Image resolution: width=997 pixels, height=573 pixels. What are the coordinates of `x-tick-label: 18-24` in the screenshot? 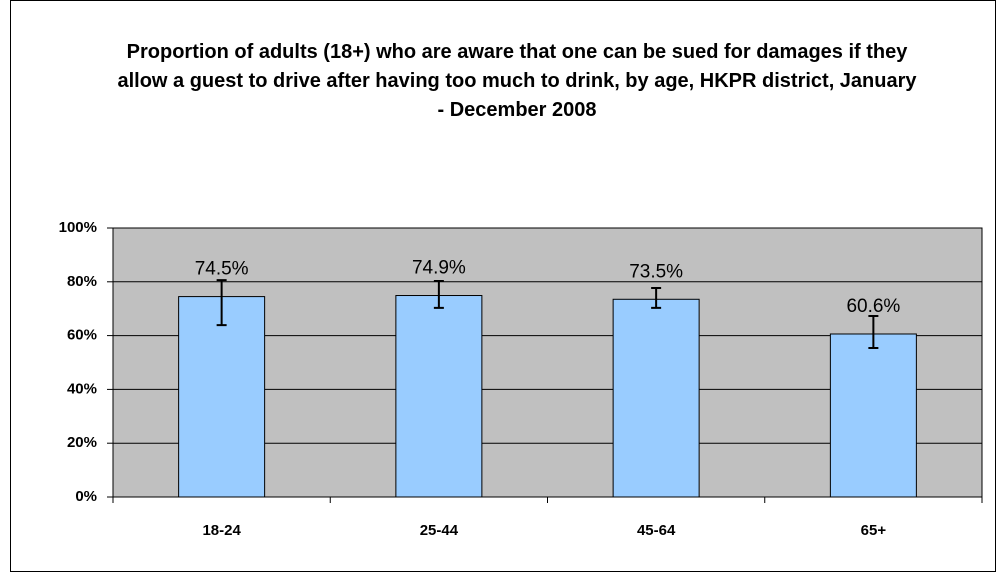 It's located at (221, 530).